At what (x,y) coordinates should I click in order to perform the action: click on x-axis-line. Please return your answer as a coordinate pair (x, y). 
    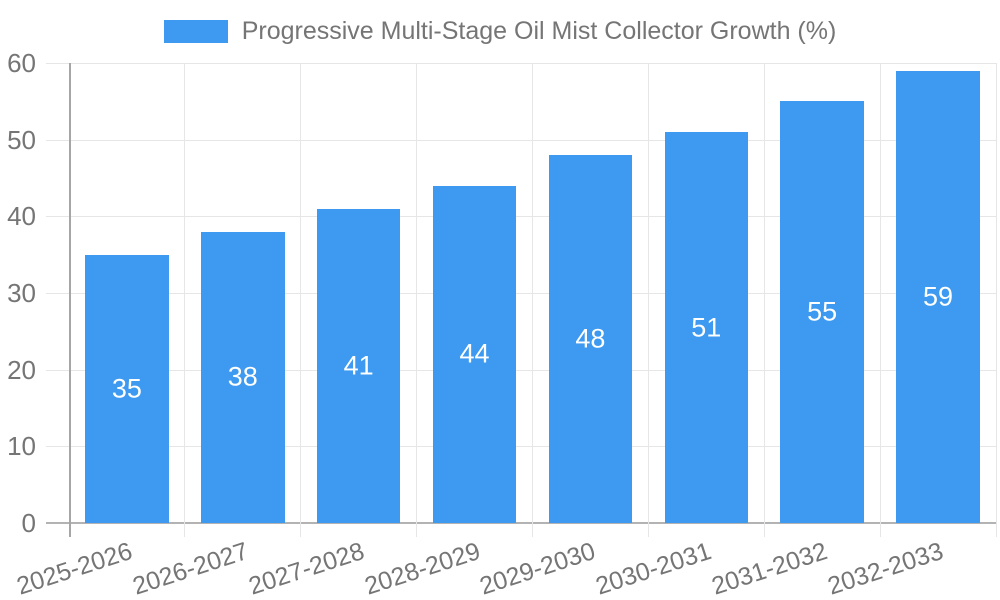
    Looking at the image, I should click on (521, 523).